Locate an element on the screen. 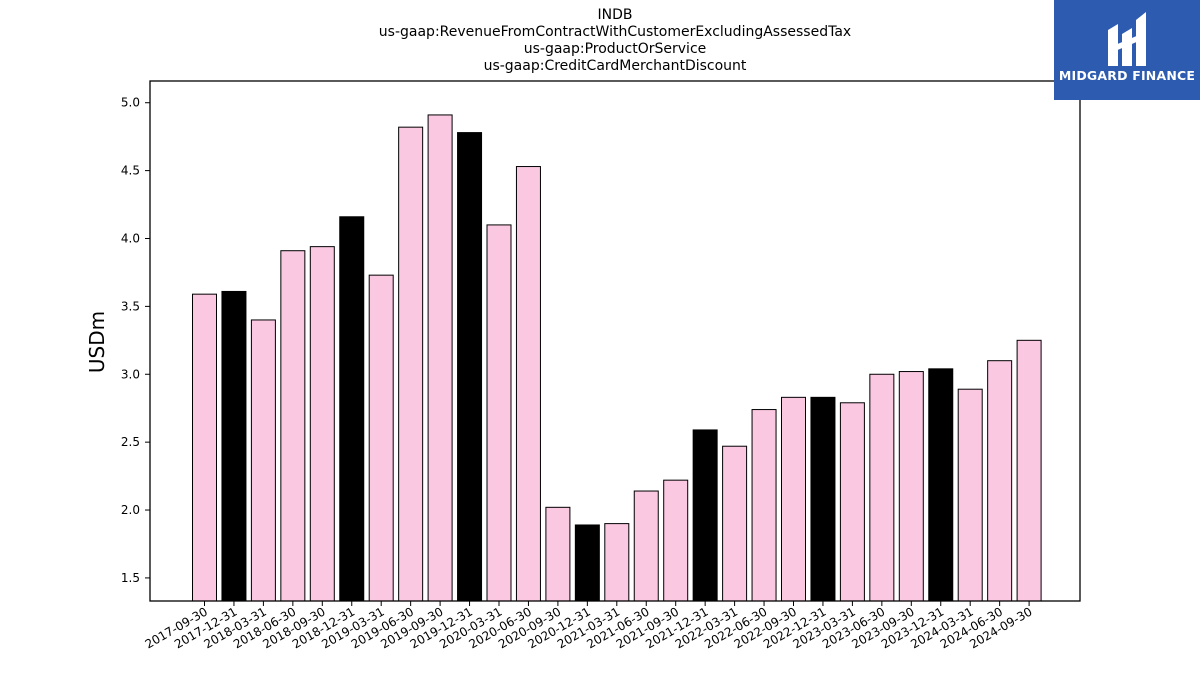 This screenshot has height=675, width=1200. y-tick-label: 5.0 is located at coordinates (130, 103).